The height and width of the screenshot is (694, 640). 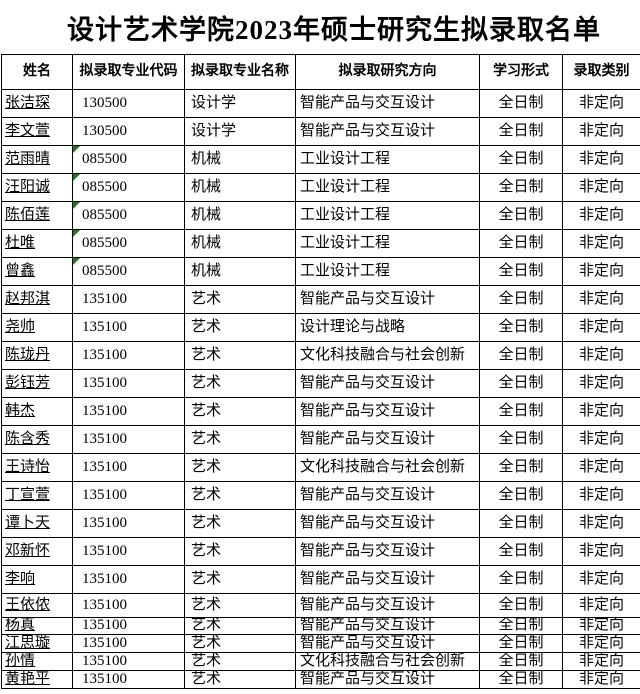 I want to click on cell-name: 尧帅, so click(x=37, y=327).